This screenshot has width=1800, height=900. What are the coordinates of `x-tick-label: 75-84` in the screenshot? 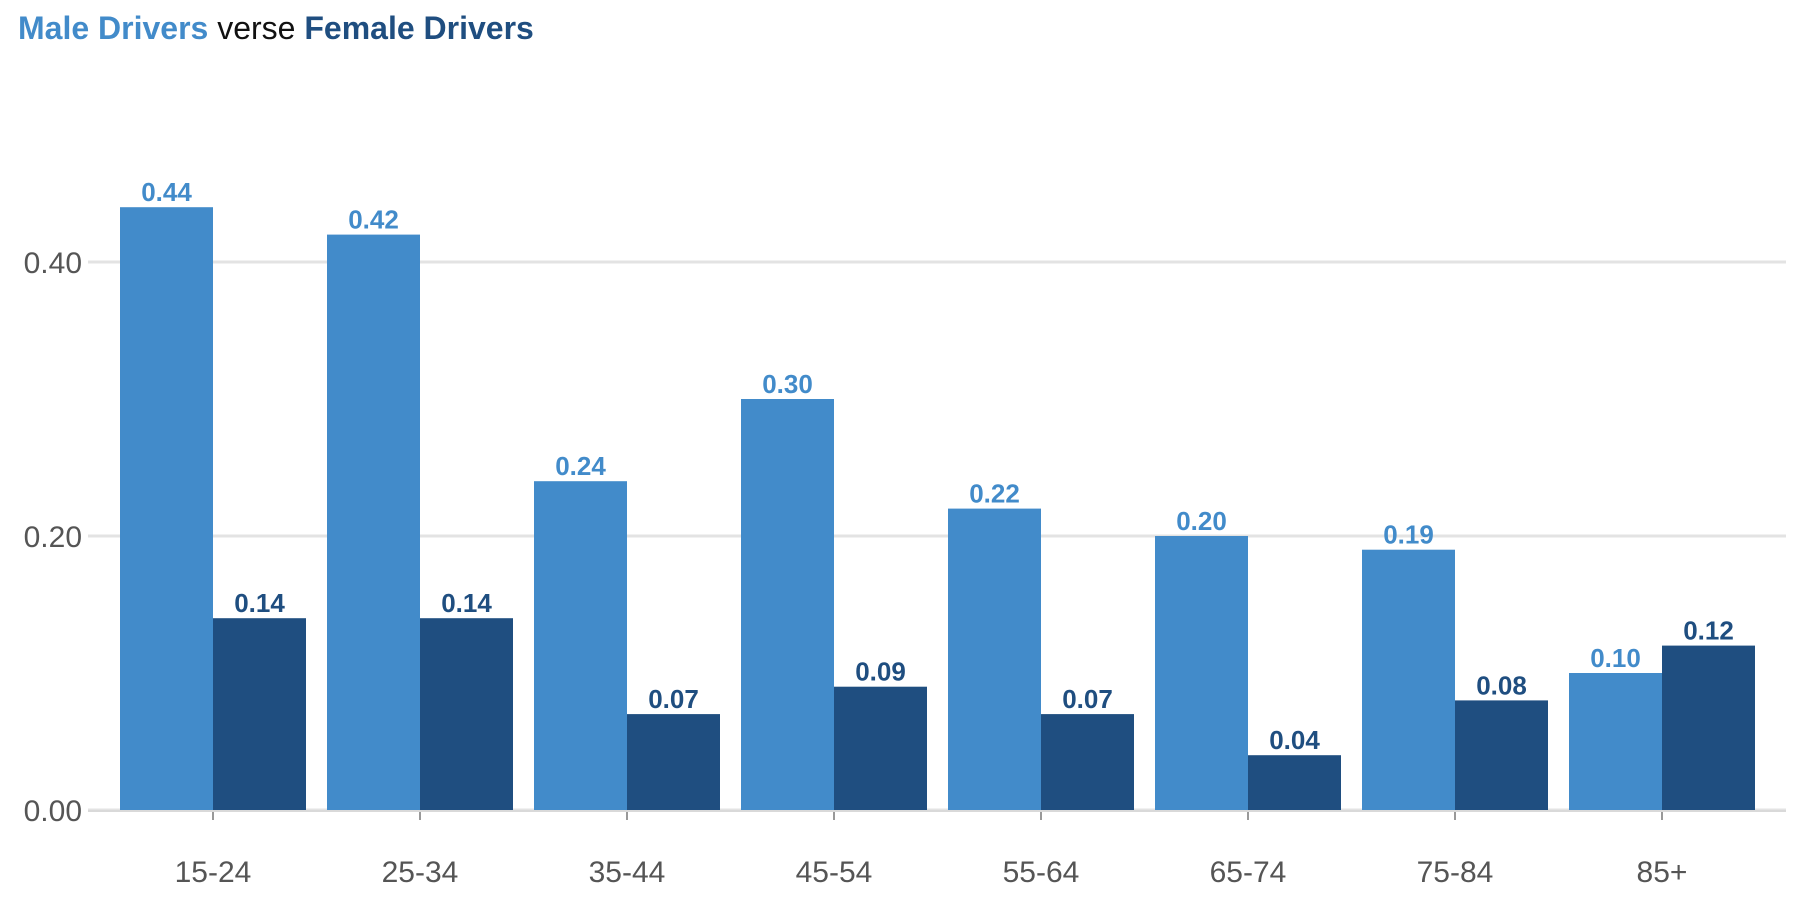 It's located at (1455, 872).